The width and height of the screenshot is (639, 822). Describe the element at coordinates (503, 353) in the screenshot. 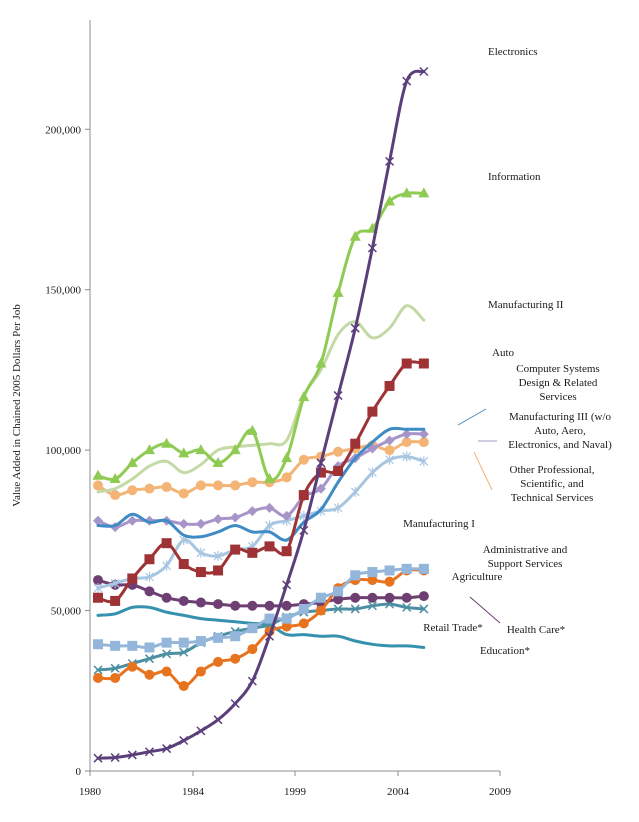

I see `series-label-auto: Auto` at that location.